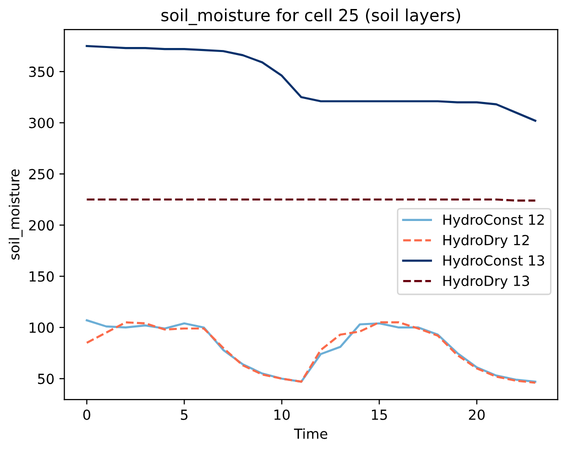  I want to click on legend-label: HydroDry 12, so click(486, 241).